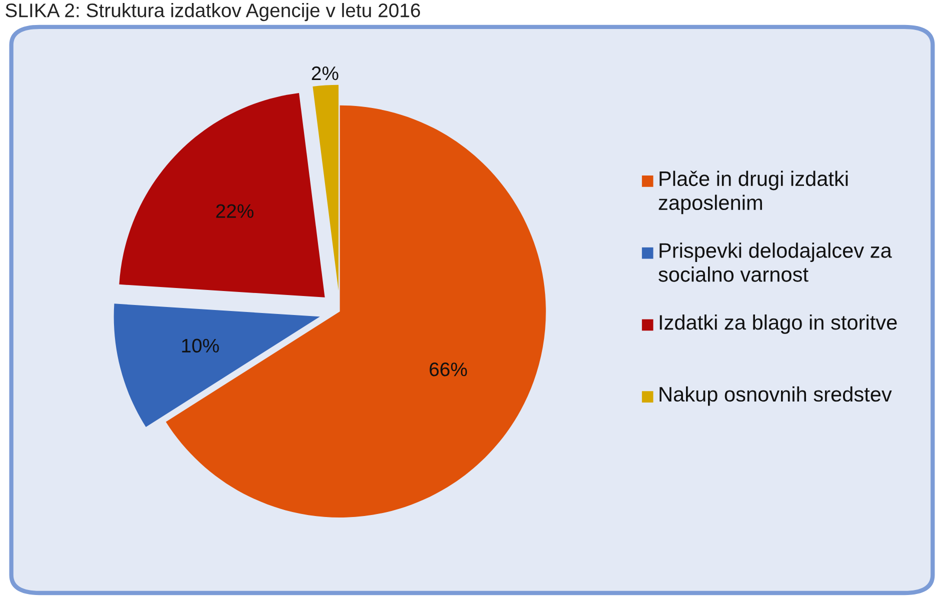  Describe the element at coordinates (778, 324) in the screenshot. I see `legend-label: Izdatki za blago in storitve` at that location.